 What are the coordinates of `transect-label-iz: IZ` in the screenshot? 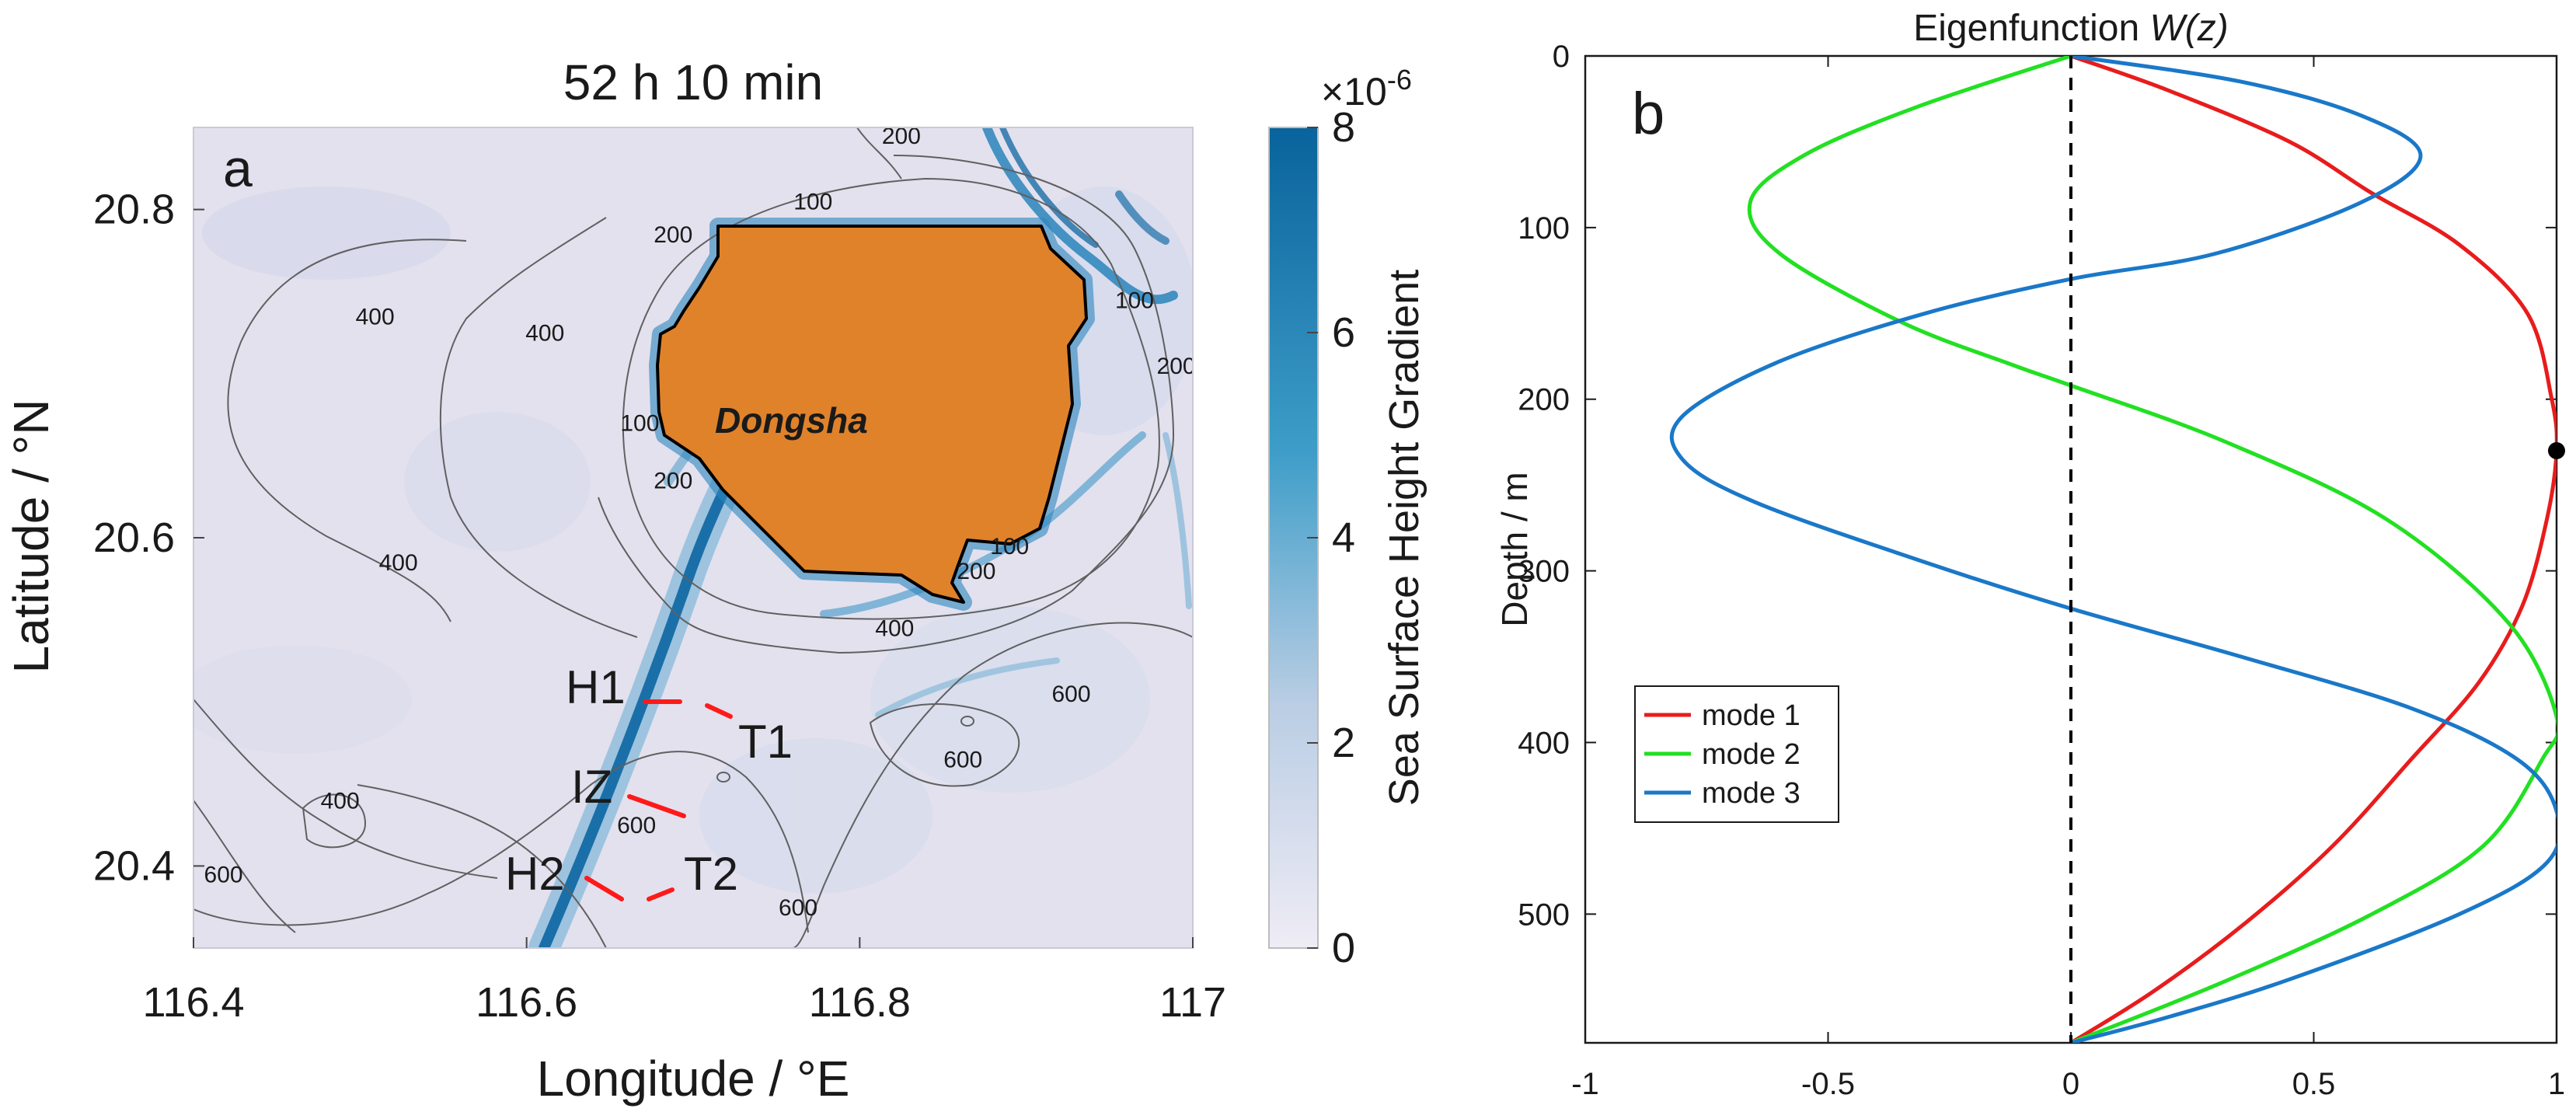 It's located at (591, 787).